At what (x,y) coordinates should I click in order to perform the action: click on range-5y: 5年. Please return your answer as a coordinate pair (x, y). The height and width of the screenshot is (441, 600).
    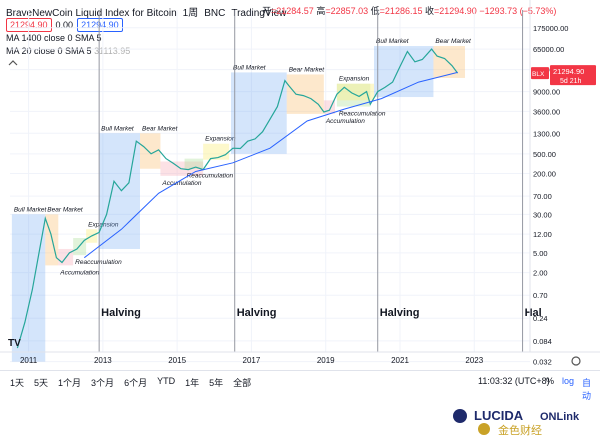
    Looking at the image, I should click on (216, 383).